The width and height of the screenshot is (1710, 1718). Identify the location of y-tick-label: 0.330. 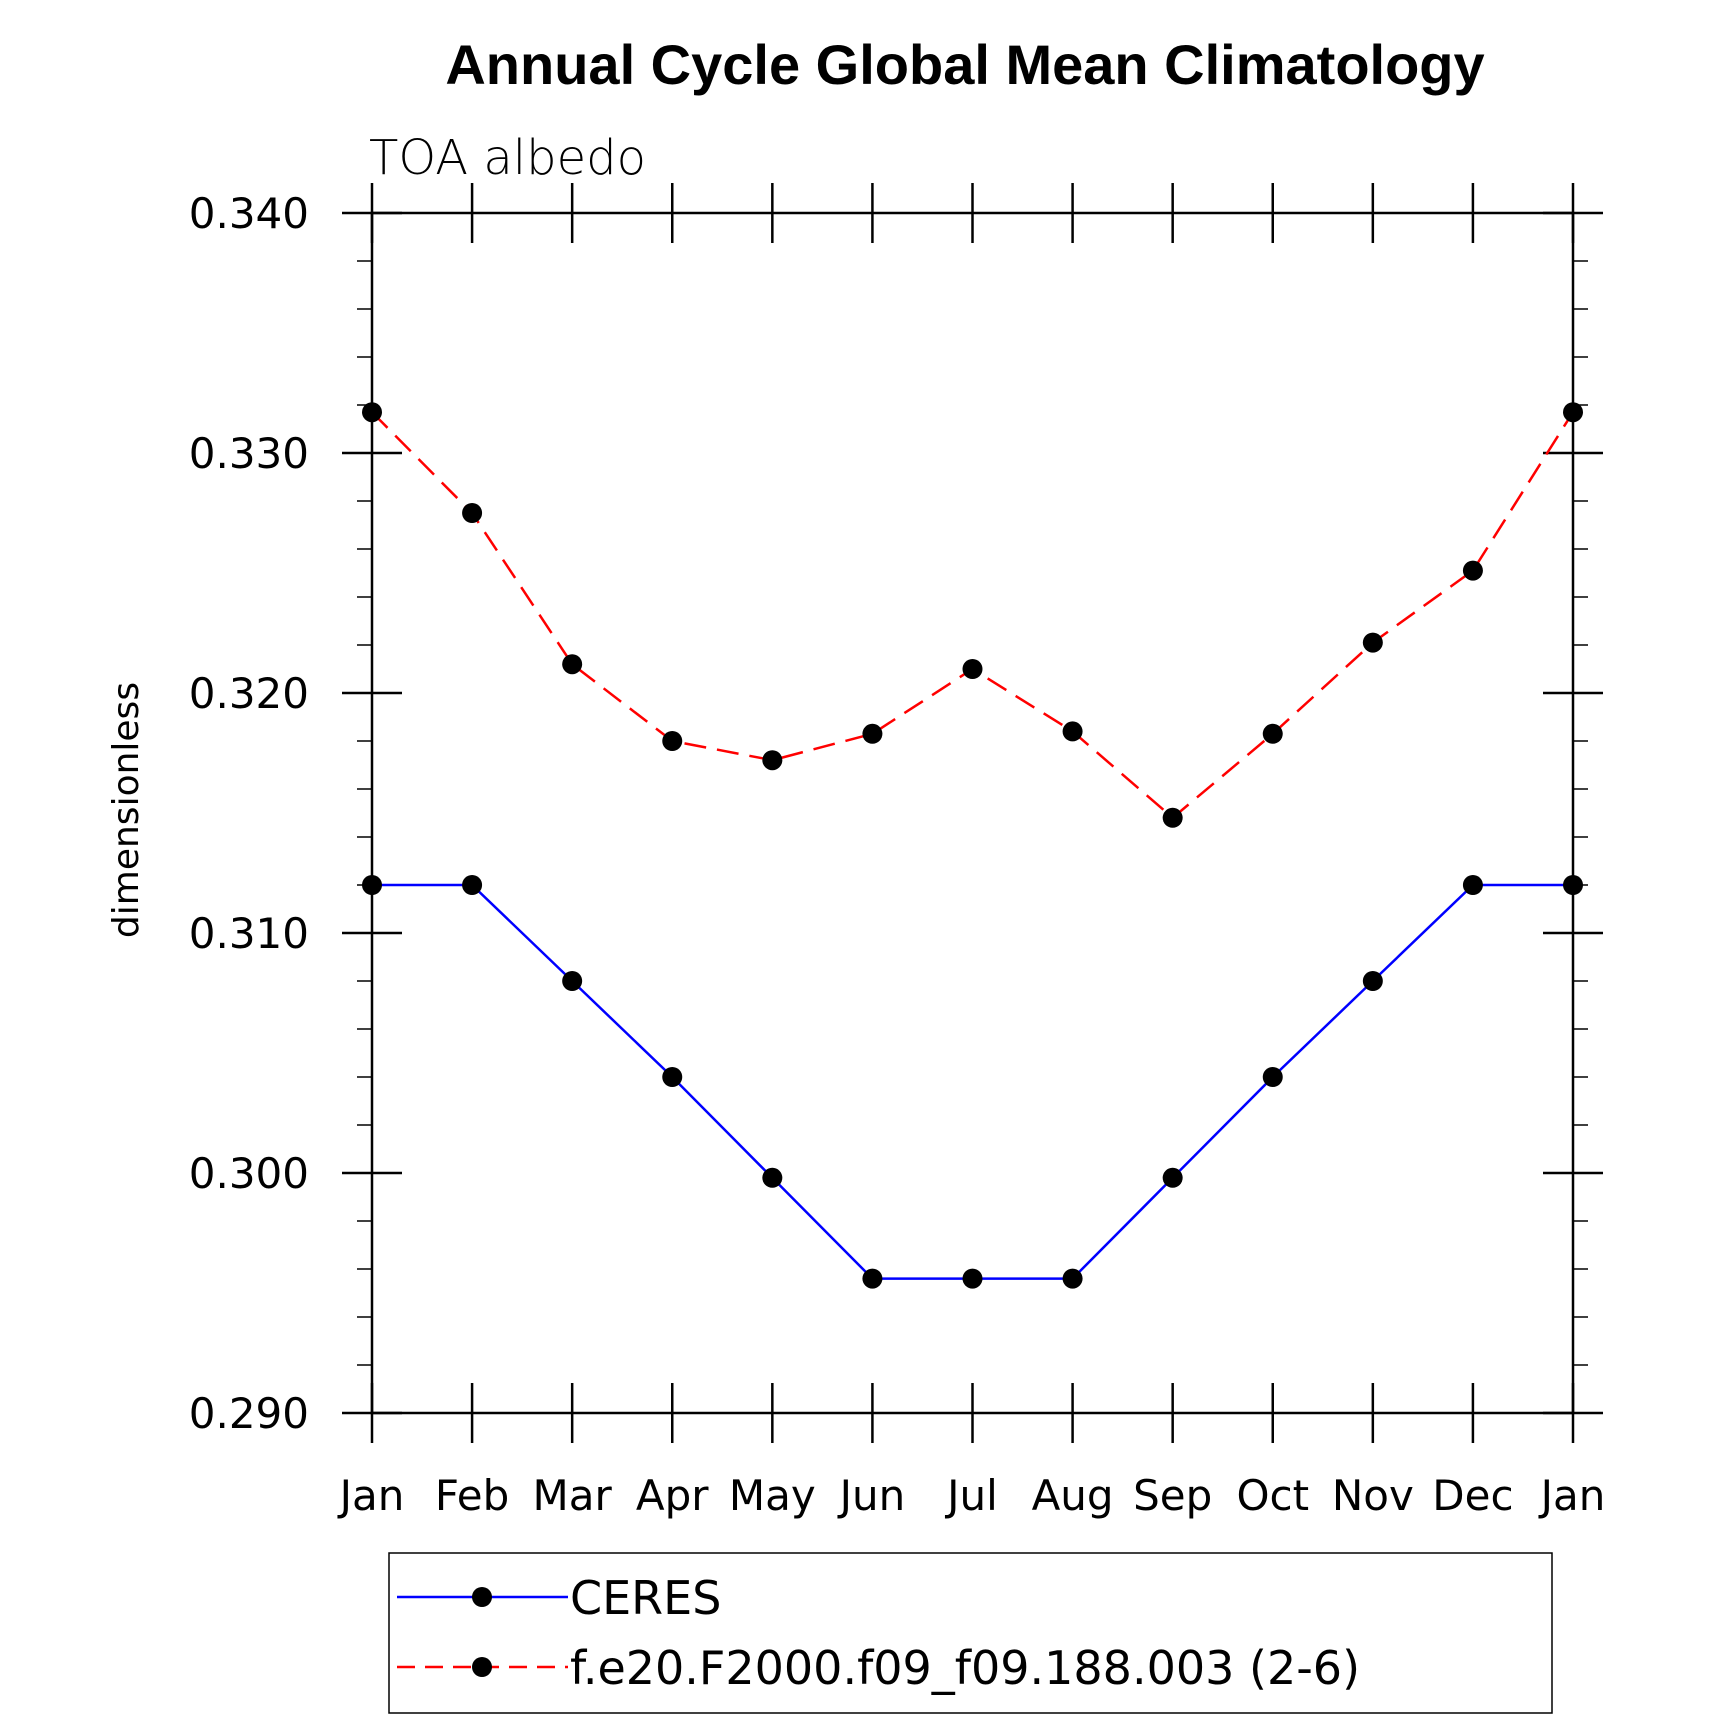
(249, 453).